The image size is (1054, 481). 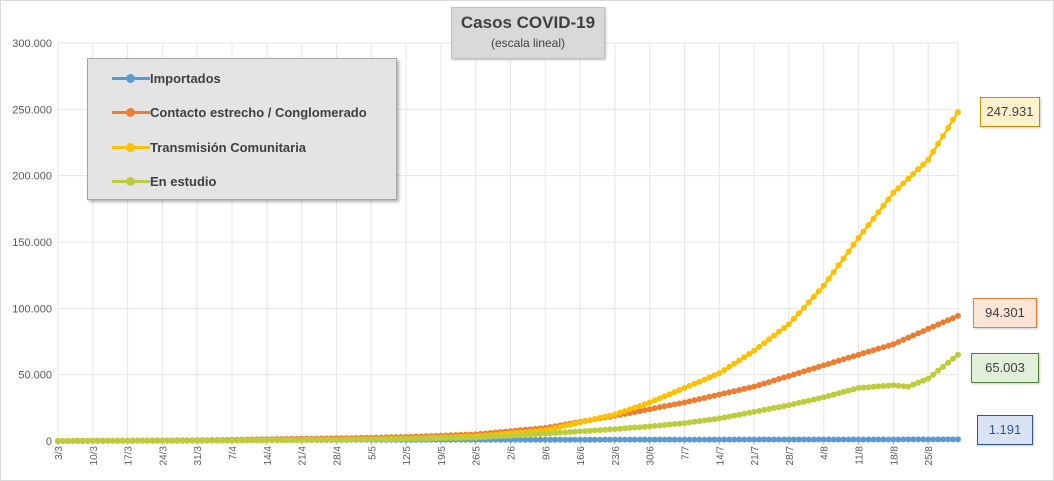 I want to click on x-tick-label: 23/6, so click(x=616, y=456).